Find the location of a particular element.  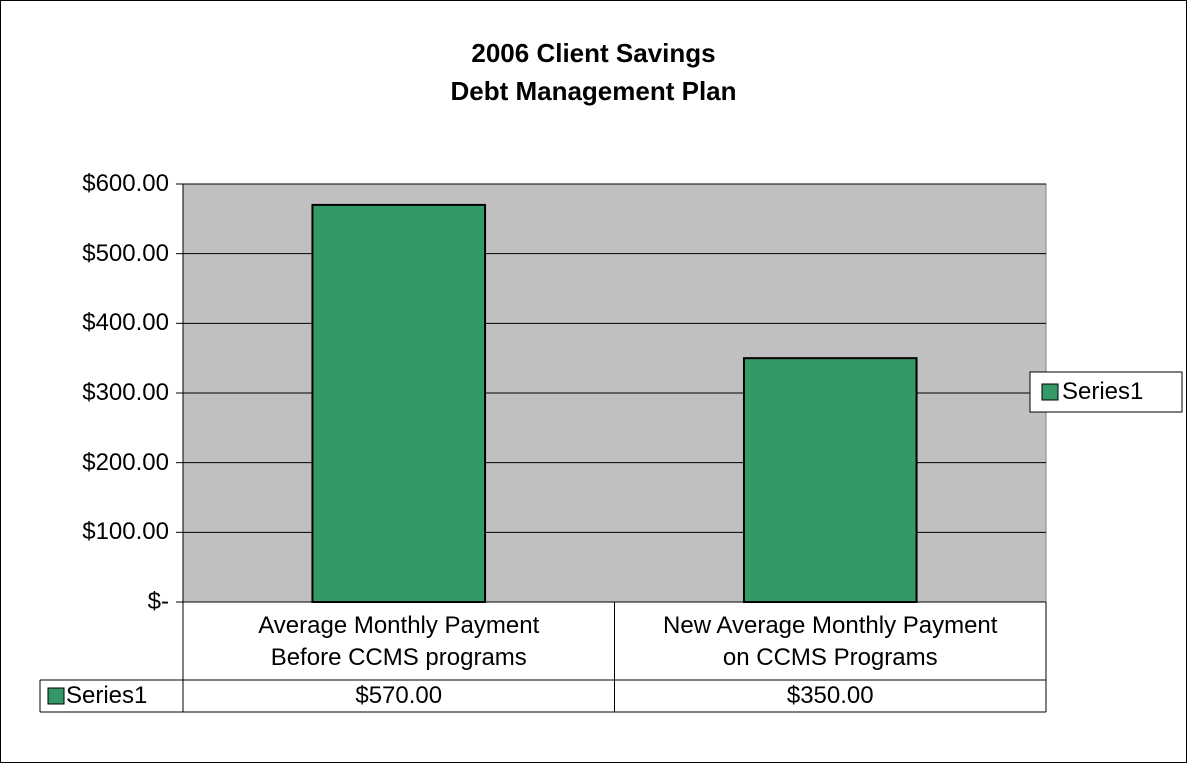

y-tick-label: $- is located at coordinates (158, 601).